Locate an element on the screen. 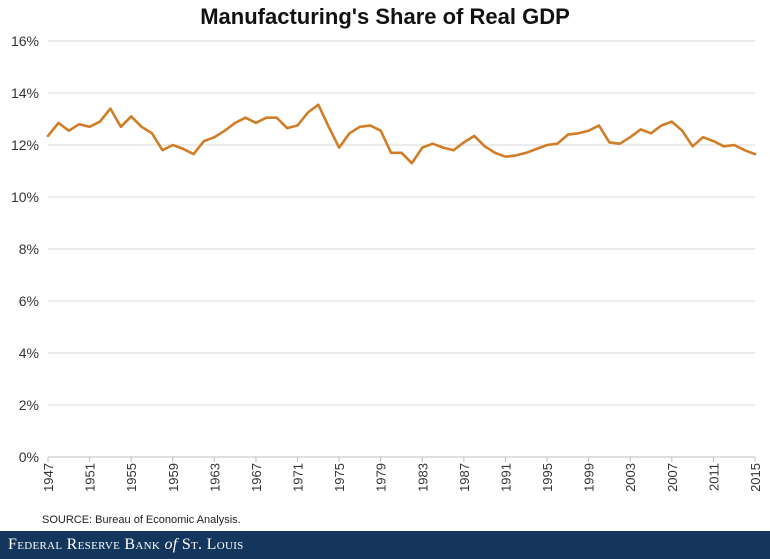 The height and width of the screenshot is (559, 770). x-tick-label: 1947 is located at coordinates (48, 477).